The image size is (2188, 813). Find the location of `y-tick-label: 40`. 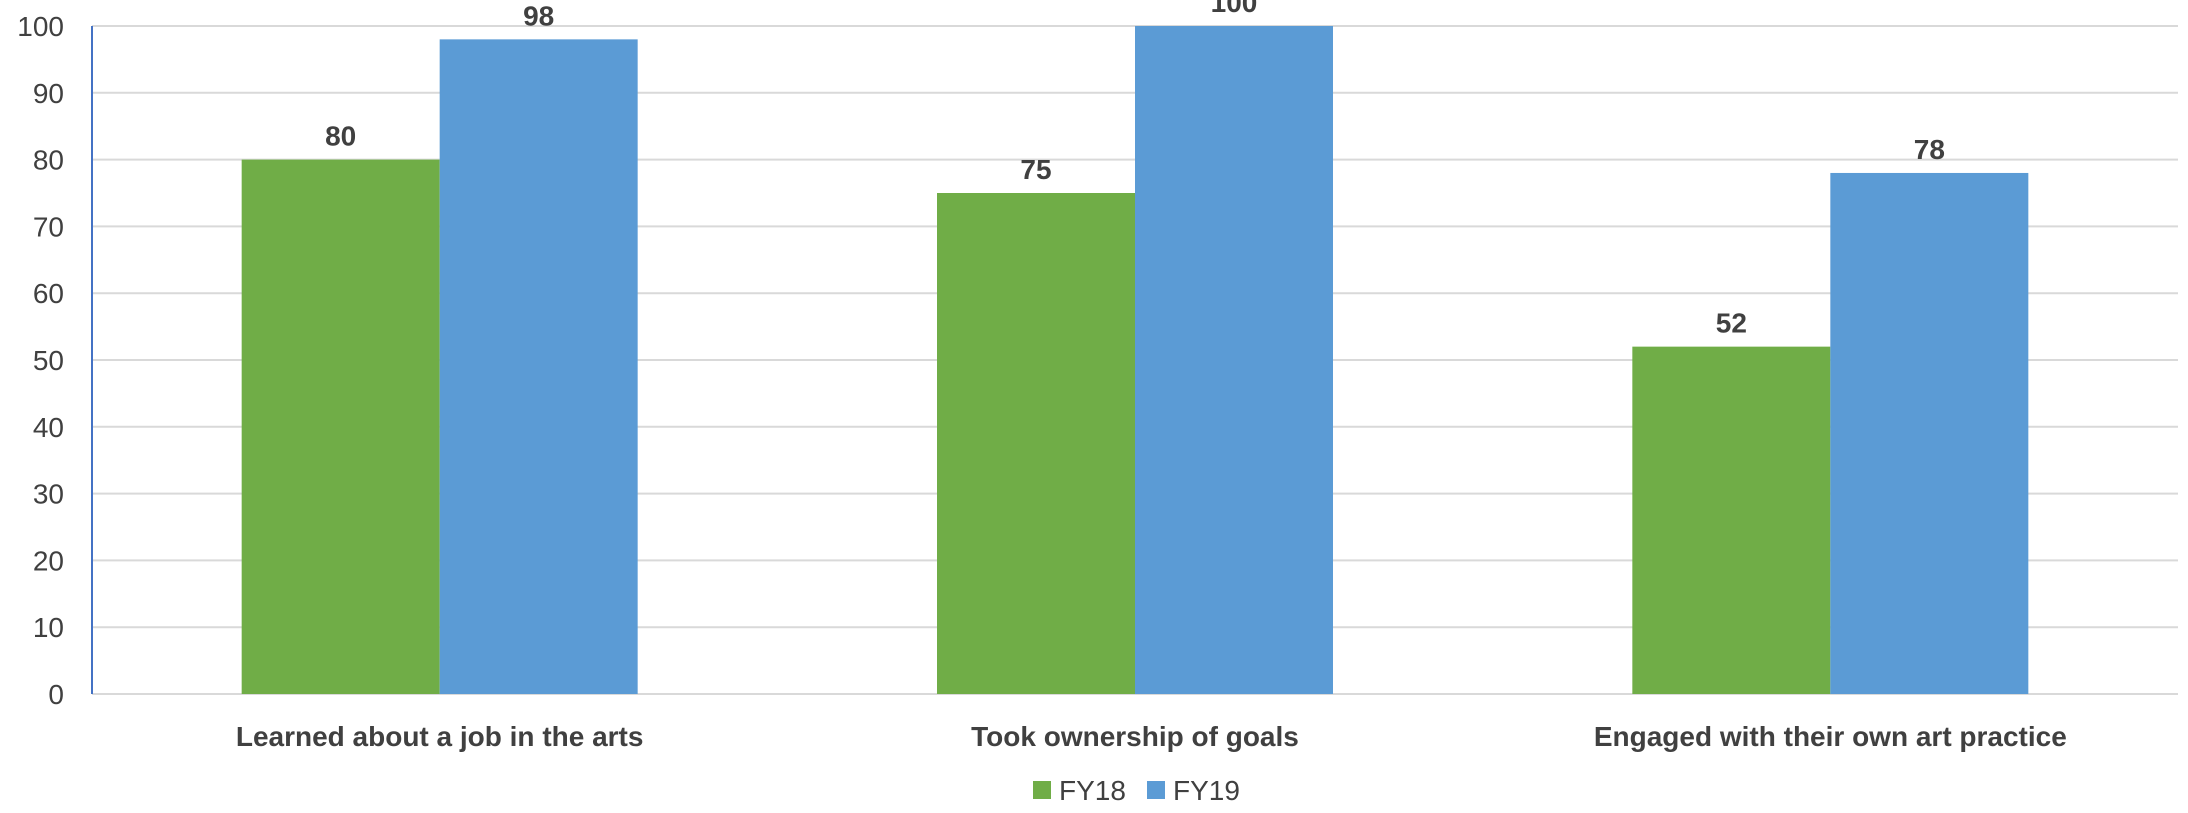

y-tick-label: 40 is located at coordinates (48, 427).